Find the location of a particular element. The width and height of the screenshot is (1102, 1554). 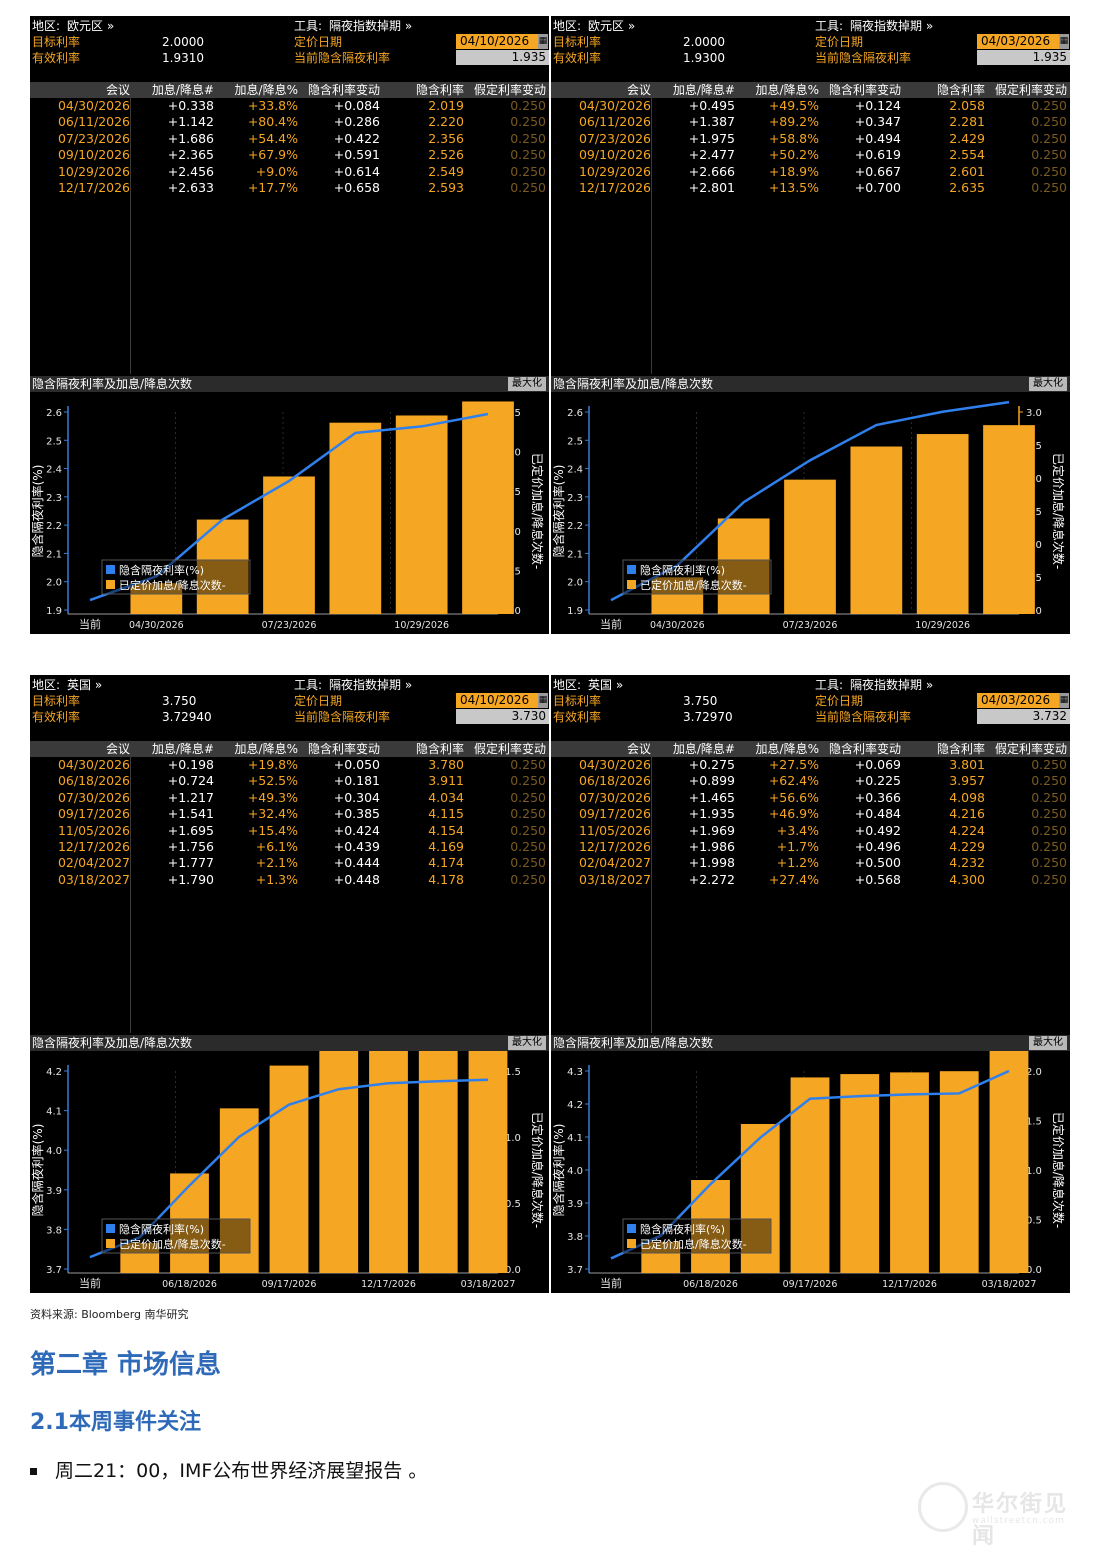

table-row: 06/11/2026 +1.387 +89.2% +0.347 2.281 0.250 is located at coordinates (810, 122).